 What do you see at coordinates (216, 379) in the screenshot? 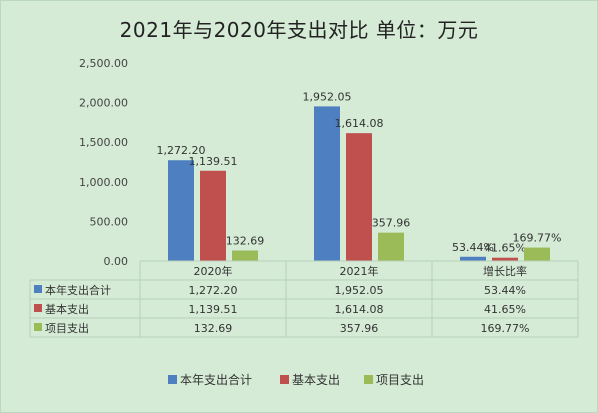
I see `legend-label: 本年支出合计` at bounding box center [216, 379].